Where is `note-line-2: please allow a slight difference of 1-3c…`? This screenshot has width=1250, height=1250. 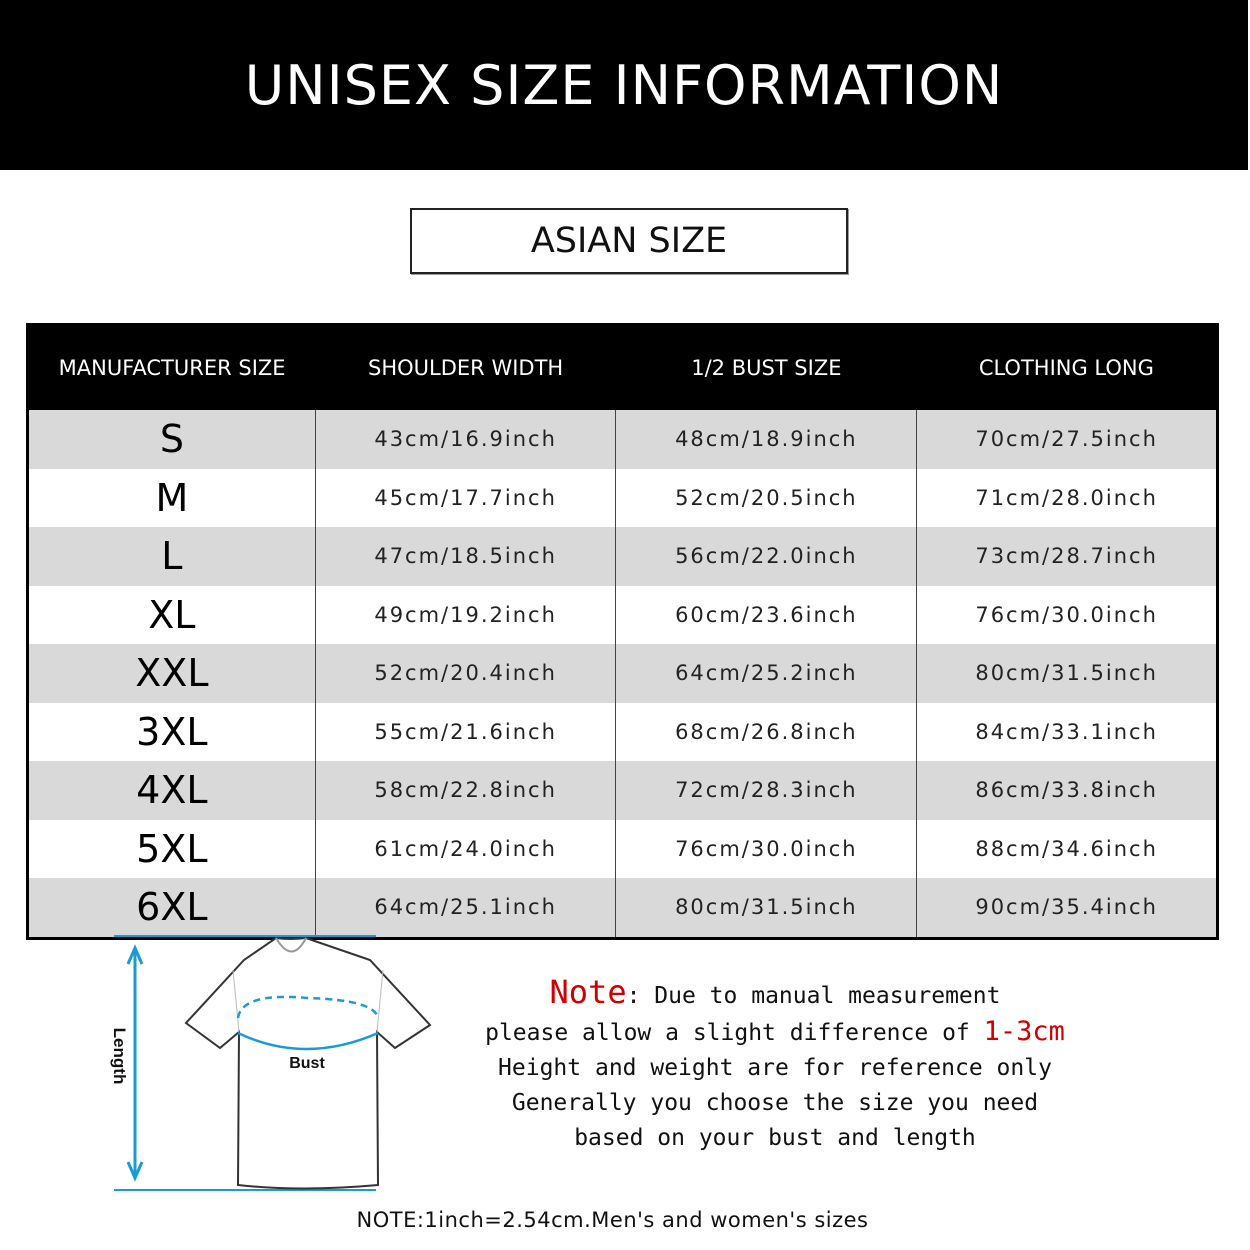
note-line-2: please allow a slight difference of 1-3c… is located at coordinates (775, 1032).